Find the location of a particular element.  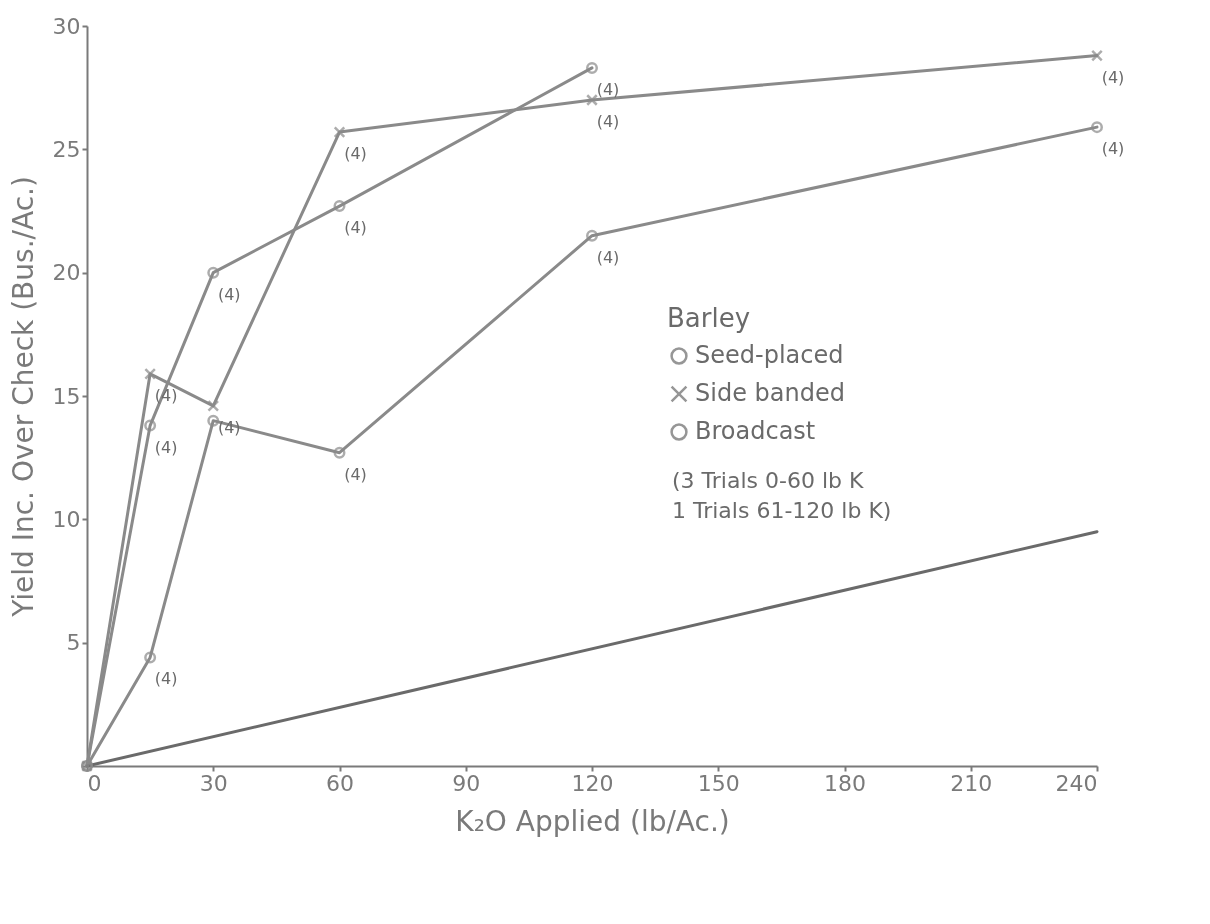

legend-label: Seed-placed is located at coordinates (769, 355).